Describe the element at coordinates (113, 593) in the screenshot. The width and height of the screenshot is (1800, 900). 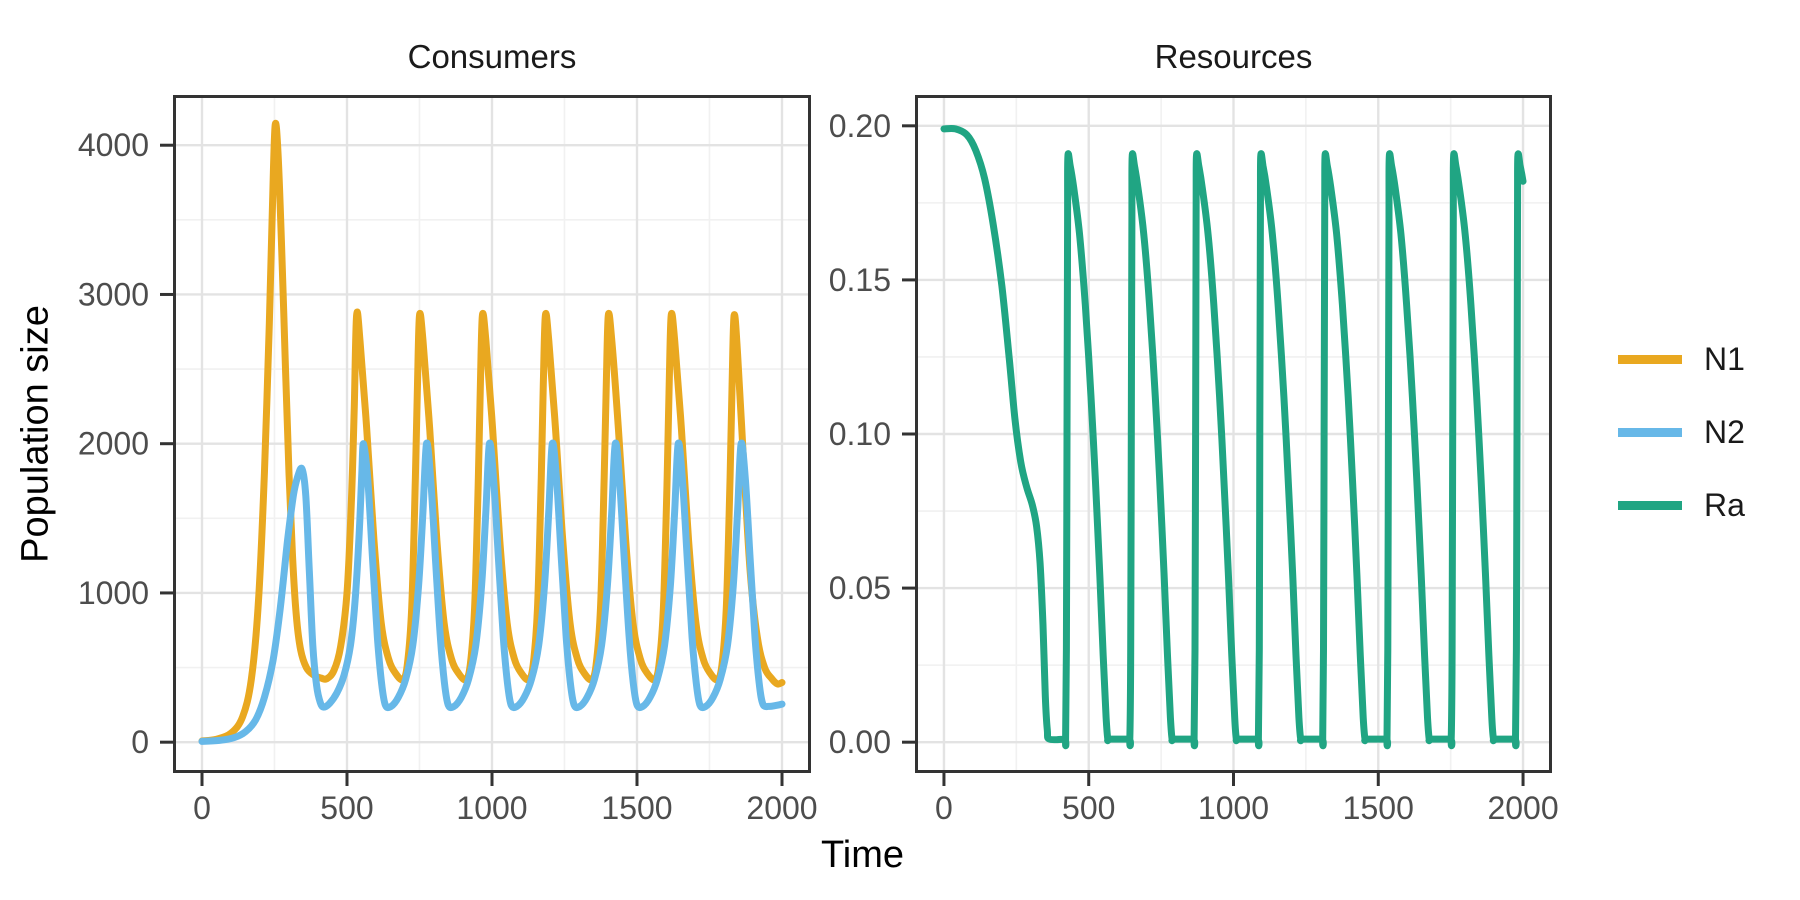
I see `y-axis-tick-label: 1000` at that location.